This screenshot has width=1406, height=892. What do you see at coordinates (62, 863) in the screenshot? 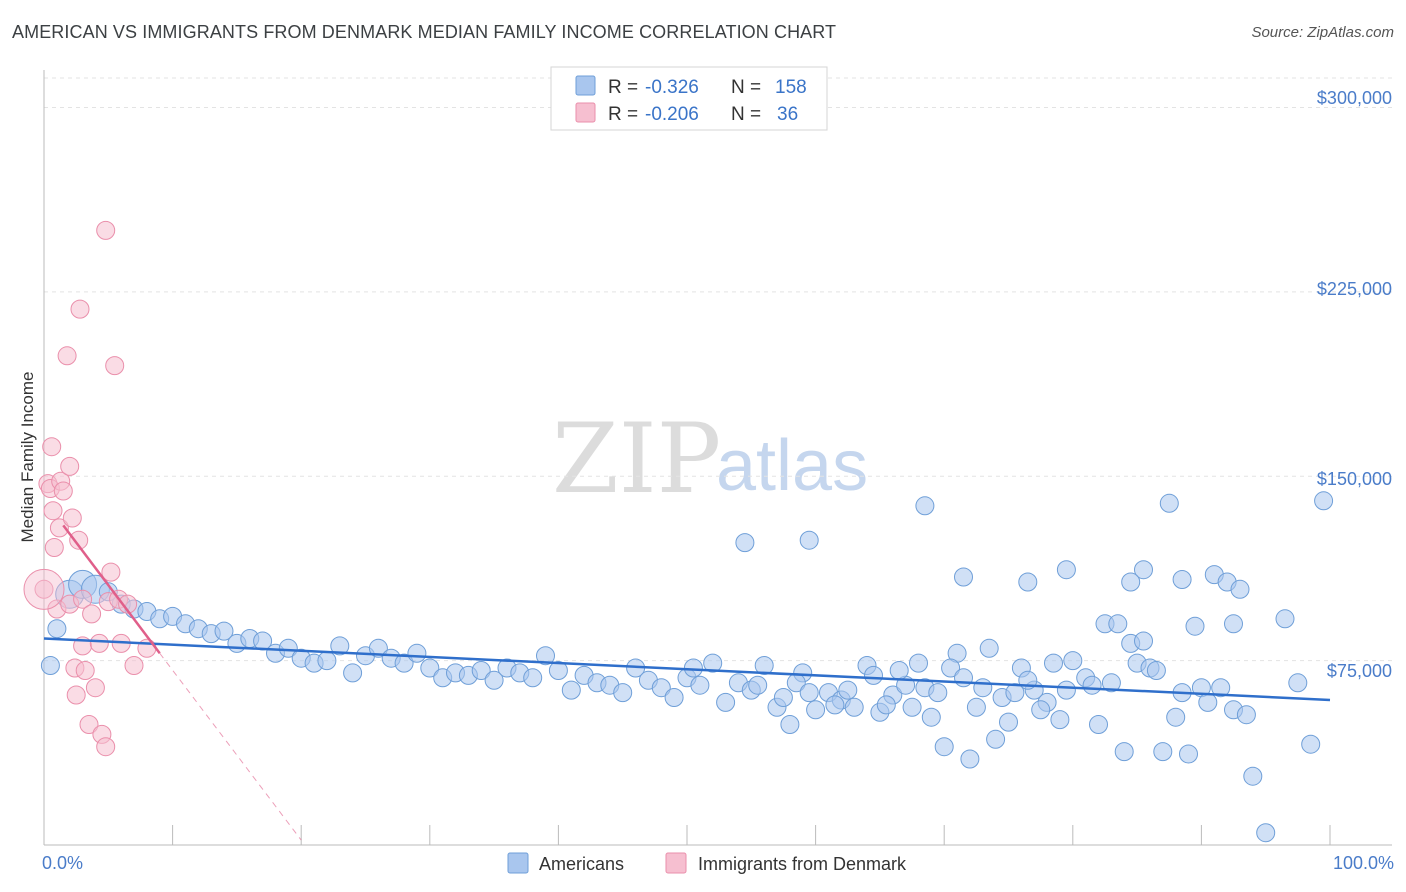
I see `x-tick-label-min: 0.0%` at bounding box center [62, 863].